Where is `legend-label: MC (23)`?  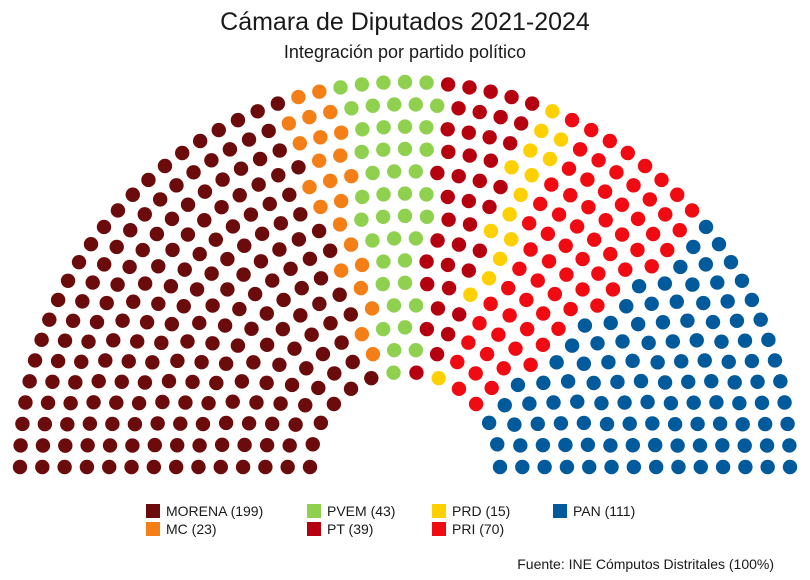 legend-label: MC (23) is located at coordinates (191, 529).